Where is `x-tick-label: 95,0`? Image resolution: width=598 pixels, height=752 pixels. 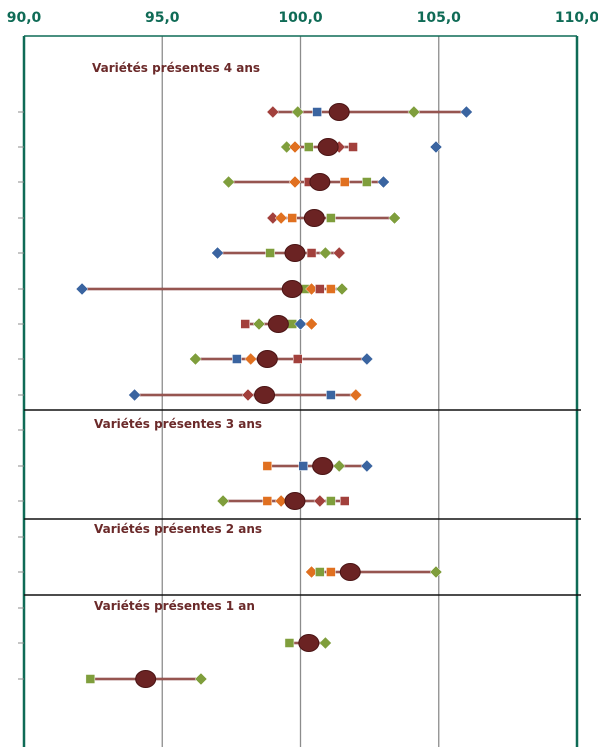
x-tick-label: 95,0 is located at coordinates (162, 18).